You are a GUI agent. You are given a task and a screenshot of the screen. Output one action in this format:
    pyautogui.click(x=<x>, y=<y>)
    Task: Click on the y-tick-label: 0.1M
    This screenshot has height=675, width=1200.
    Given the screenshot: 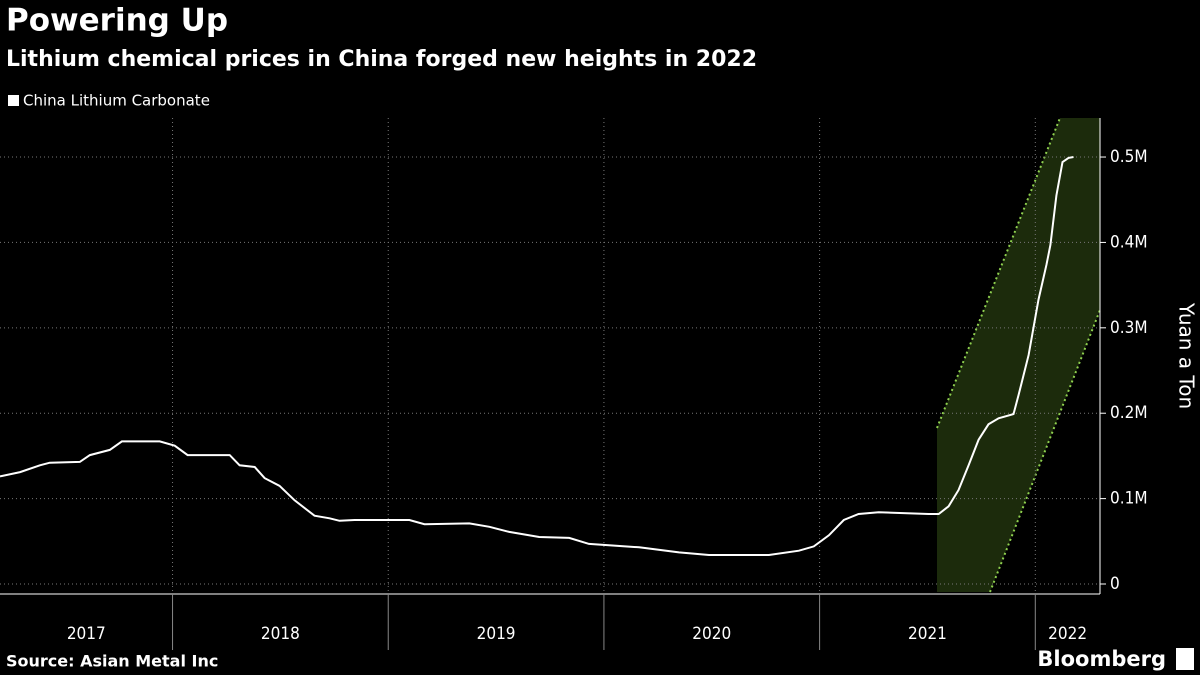 What is the action you would take?
    pyautogui.click(x=1129, y=499)
    